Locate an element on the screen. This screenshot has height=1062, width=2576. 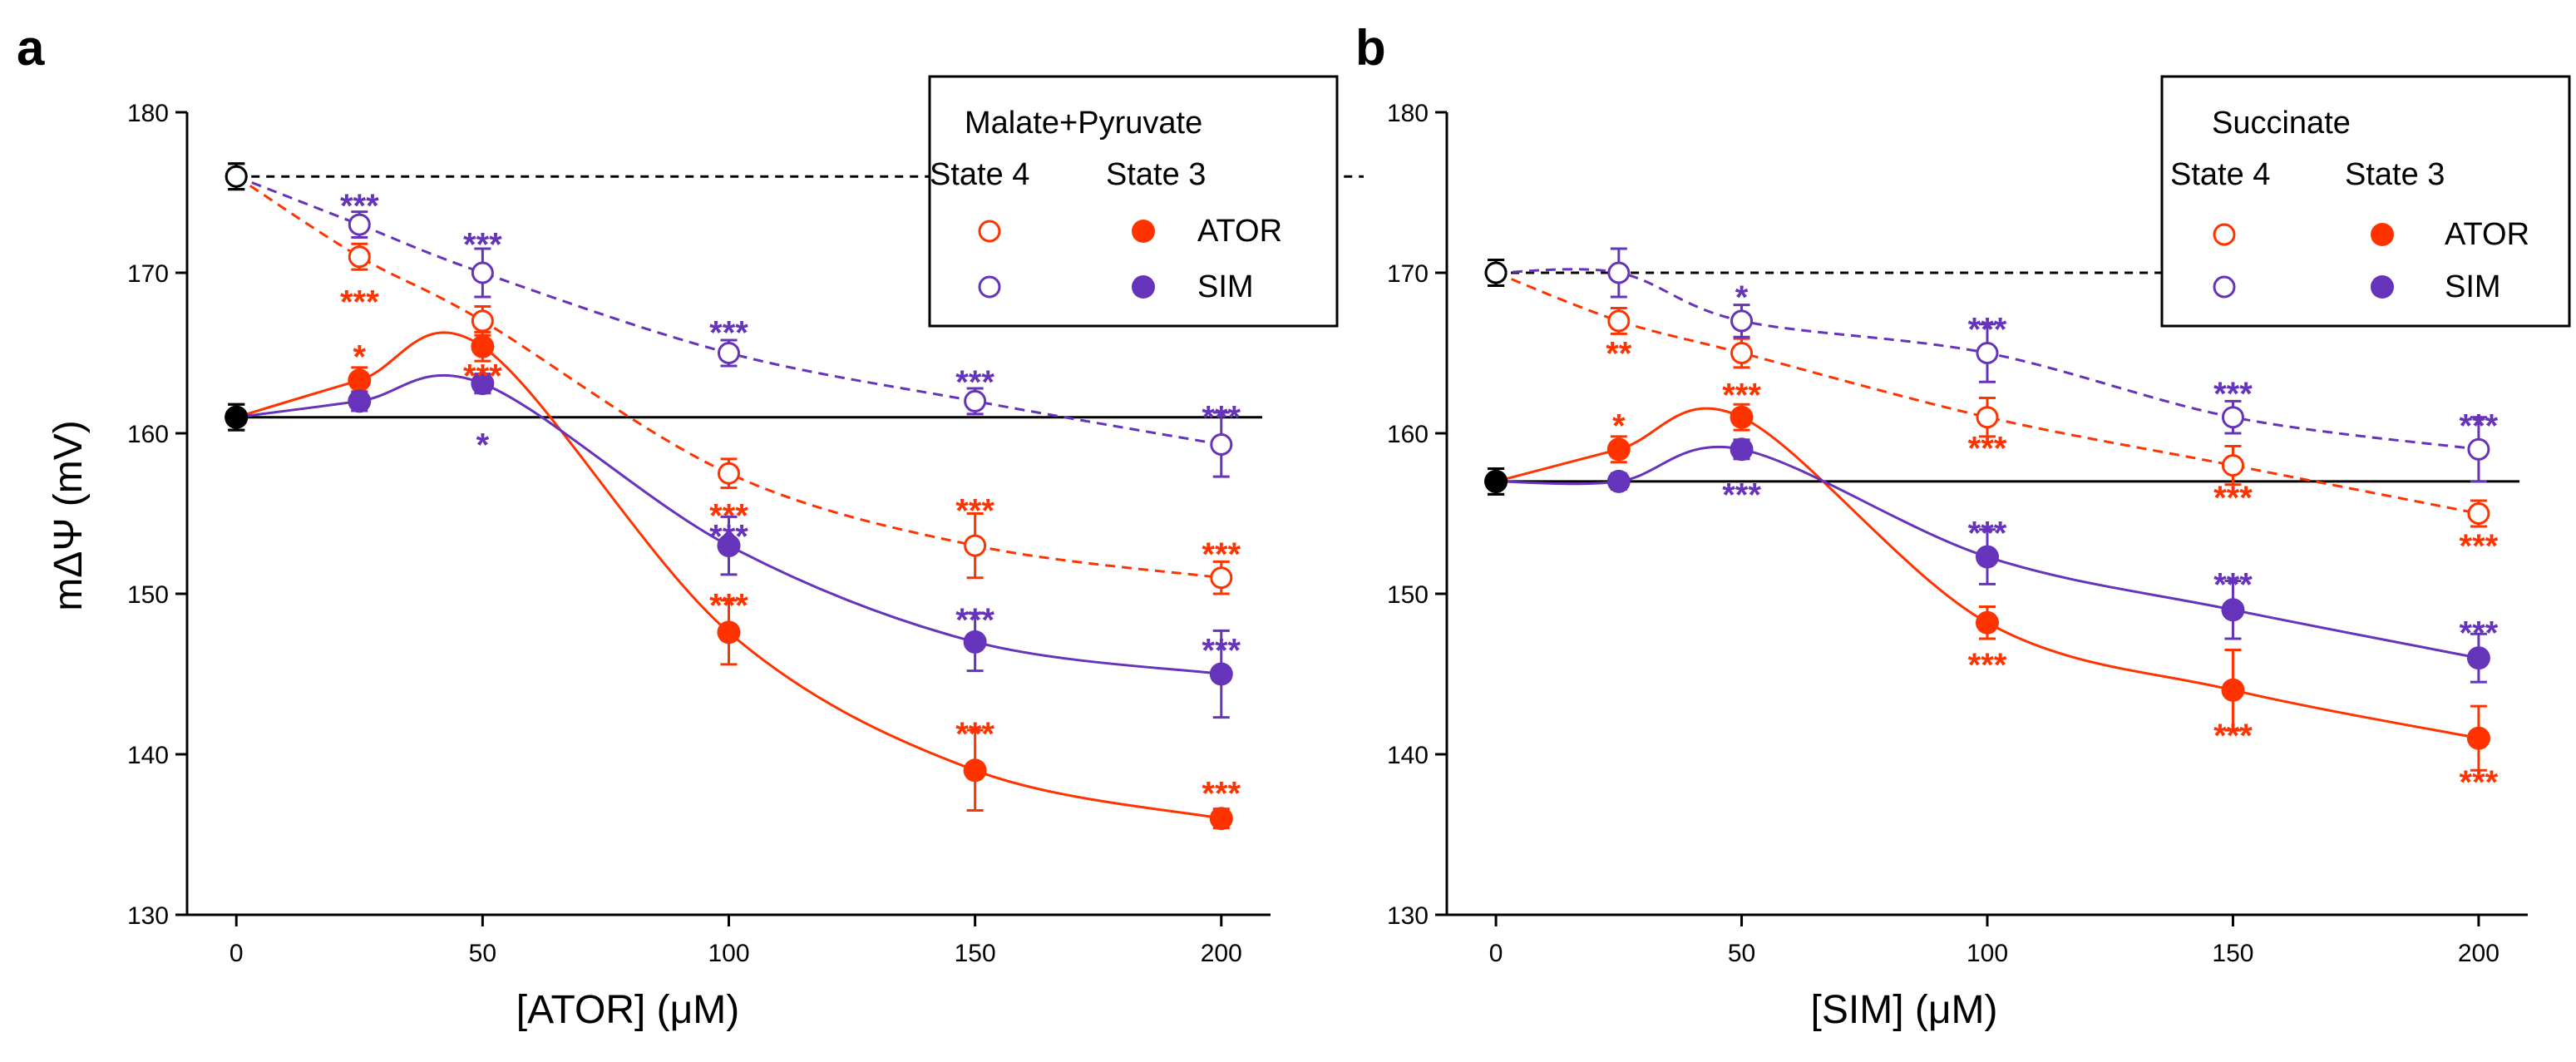
legend: Malate+Pyruvate State 4 State 3 ATOR SIM is located at coordinates (1133, 201).